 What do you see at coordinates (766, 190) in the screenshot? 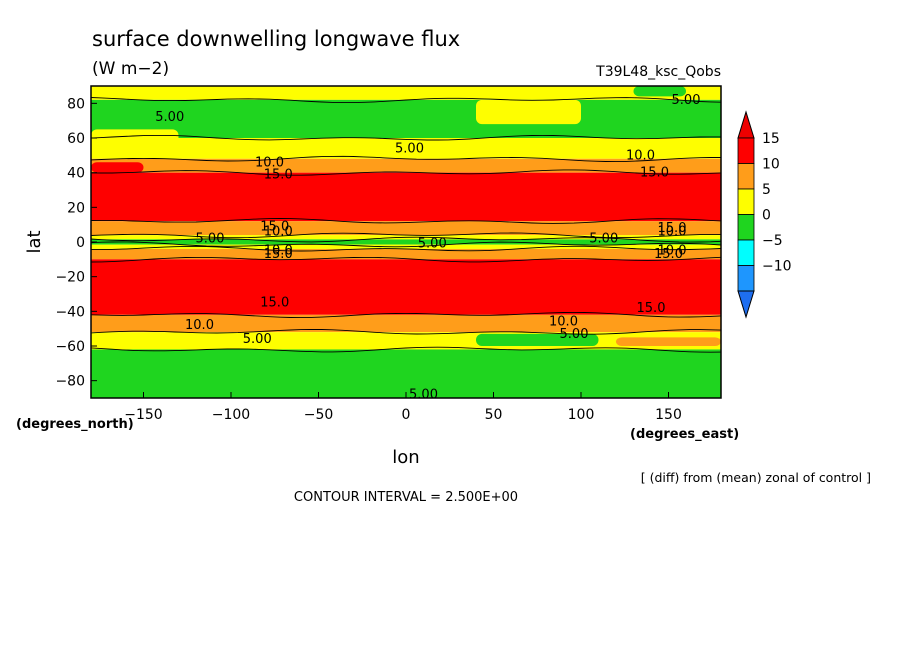
I see `colorbar-label: 5` at bounding box center [766, 190].